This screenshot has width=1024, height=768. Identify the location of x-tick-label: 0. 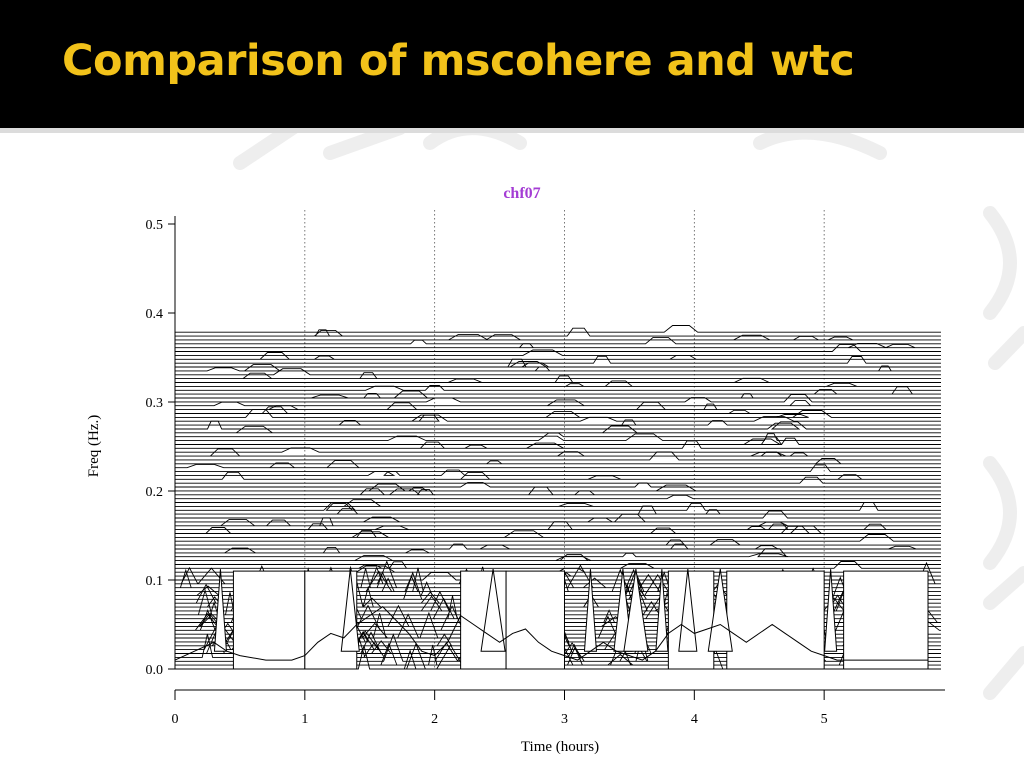
(175, 719).